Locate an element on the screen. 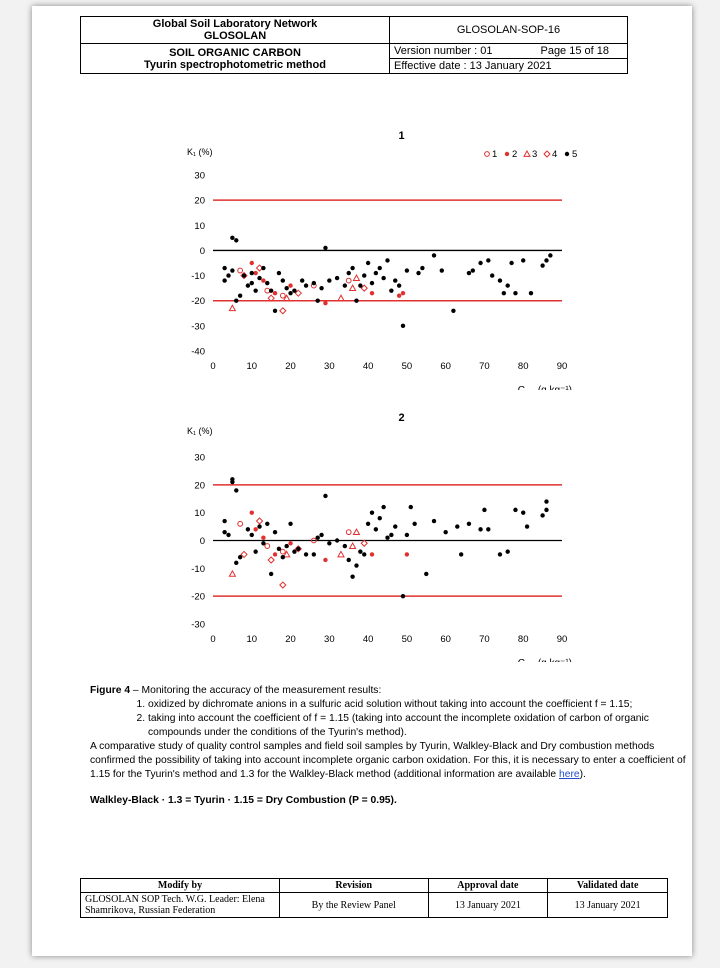 Image resolution: width=720 pixels, height=968 pixels. doc-subtitle: Tyurin spectrophotometric method is located at coordinates (235, 64).